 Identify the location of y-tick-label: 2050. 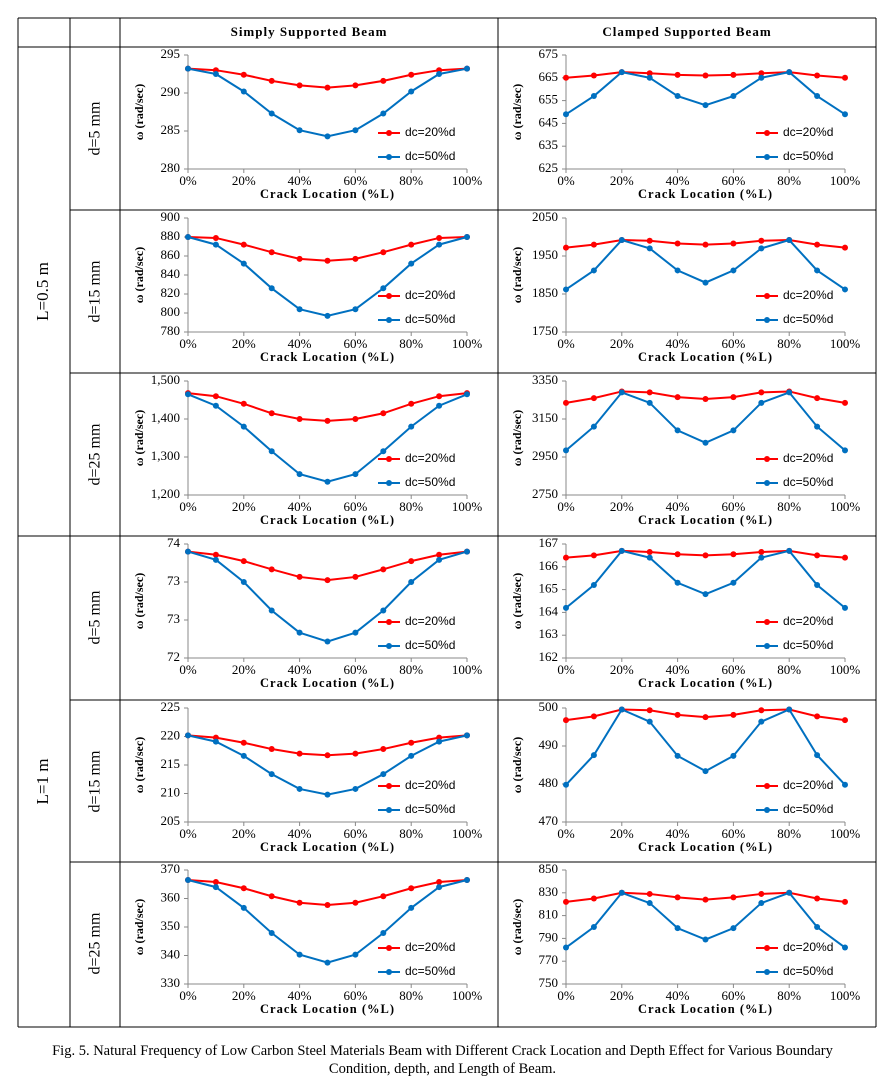
(545, 216).